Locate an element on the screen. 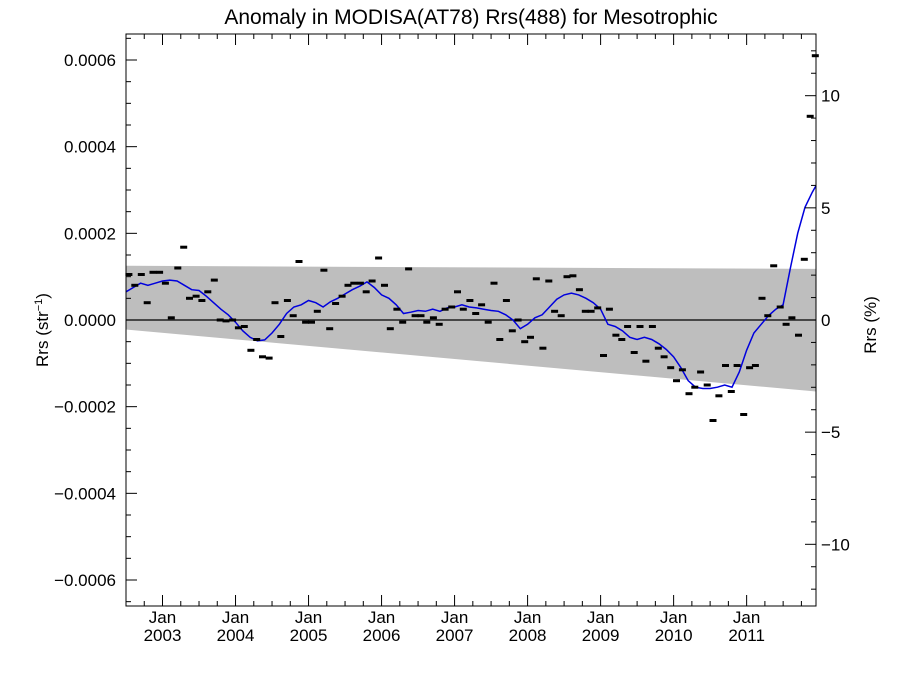 The width and height of the screenshot is (900, 675). x-tick-label-year: 2003 is located at coordinates (163, 635).